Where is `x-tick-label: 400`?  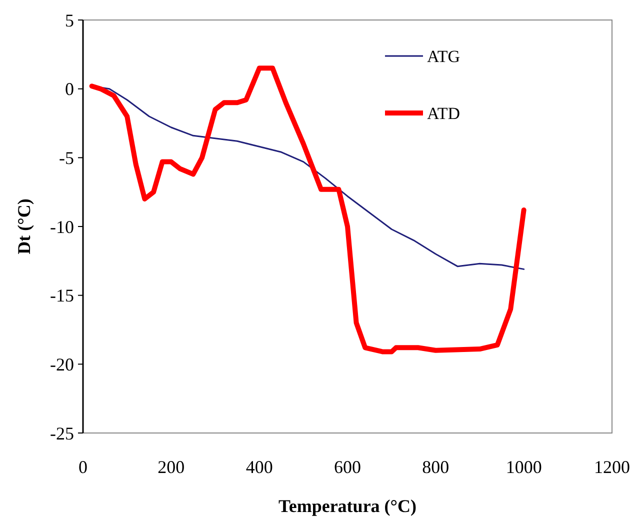
x-tick-label: 400 is located at coordinates (259, 467).